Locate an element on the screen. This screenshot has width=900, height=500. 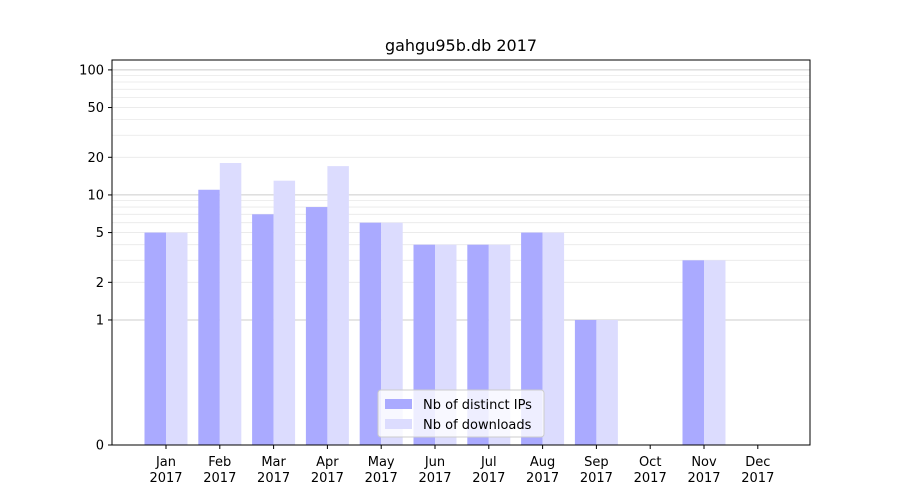
x-tick-label-month: Dec is located at coordinates (757, 462).